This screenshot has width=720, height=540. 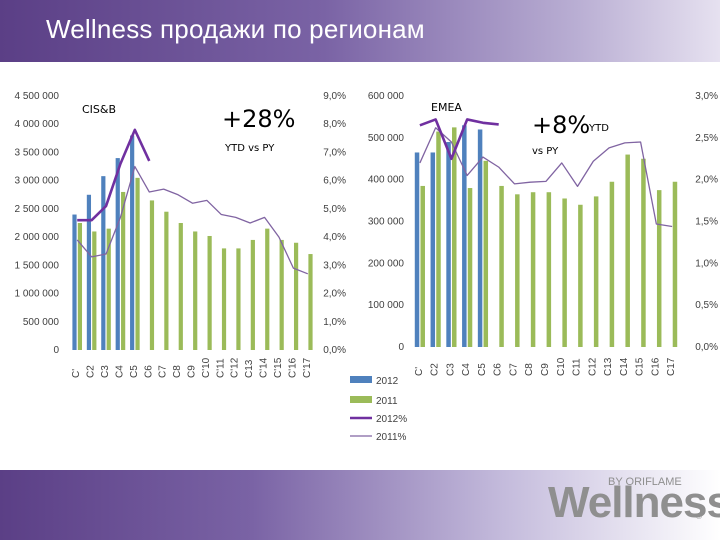 I want to click on legend-label: 2012, so click(x=387, y=381).